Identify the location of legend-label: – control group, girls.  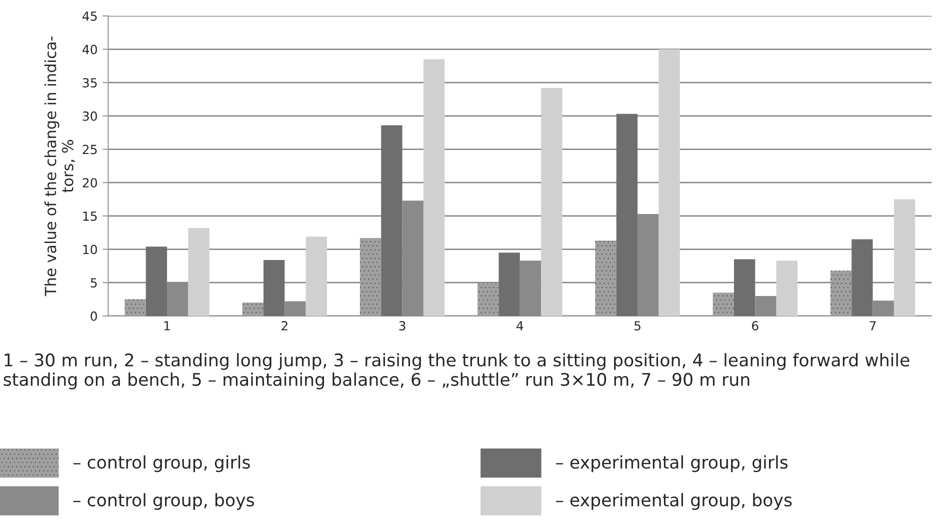
(161, 463).